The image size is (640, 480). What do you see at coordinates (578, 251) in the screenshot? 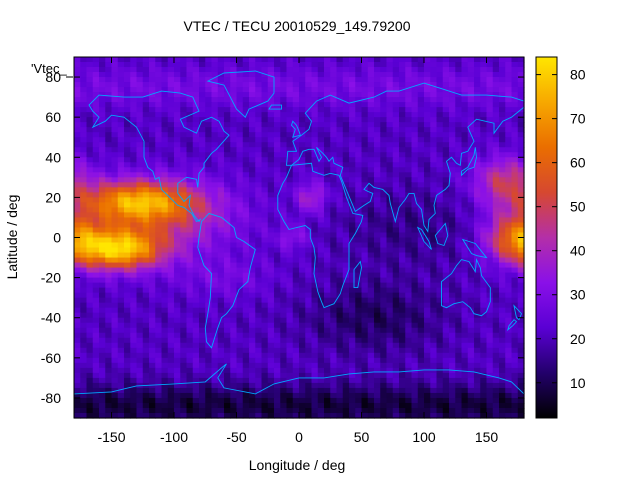
I see `colorbar-tick-label: 40` at bounding box center [578, 251].